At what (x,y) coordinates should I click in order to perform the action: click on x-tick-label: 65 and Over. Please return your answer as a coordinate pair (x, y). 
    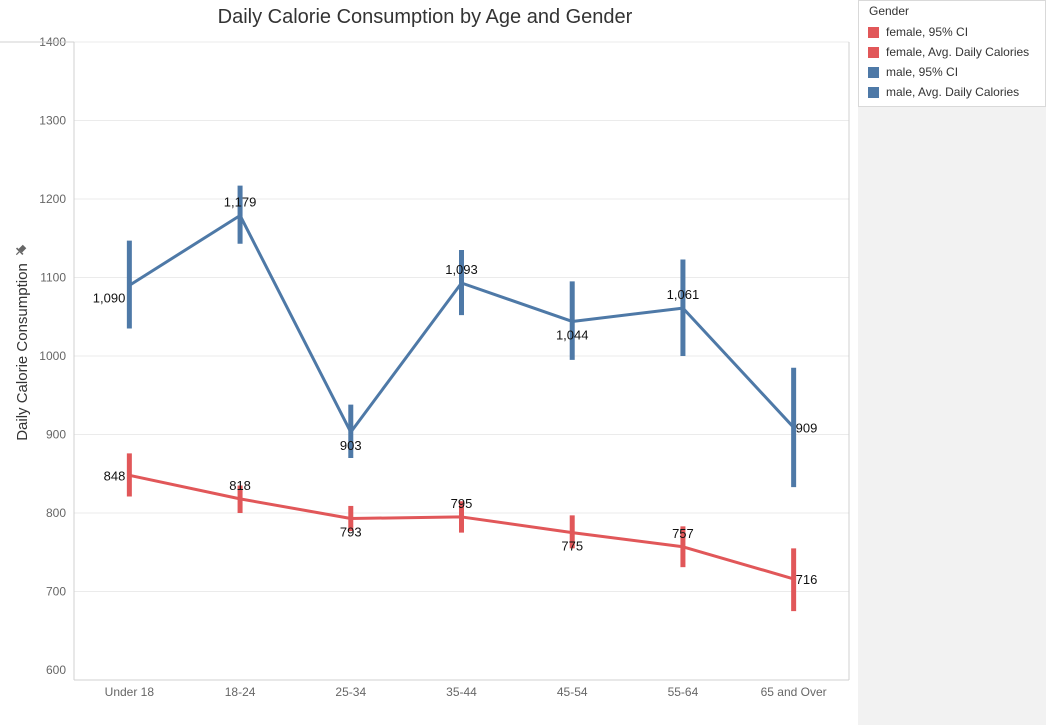
    Looking at the image, I should click on (794, 692).